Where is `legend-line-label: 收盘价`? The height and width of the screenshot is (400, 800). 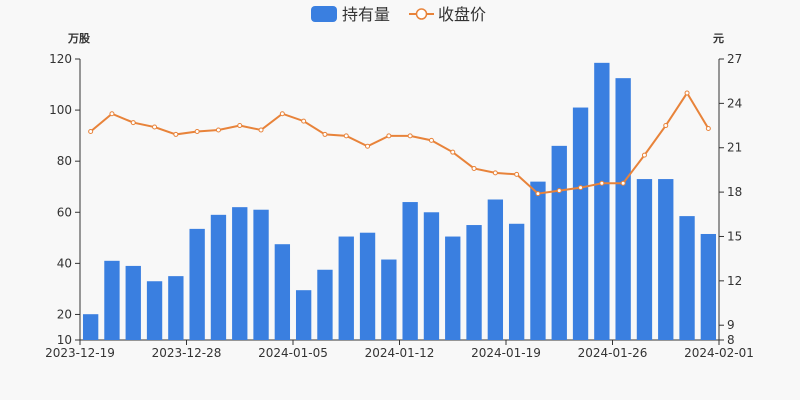
legend-line-label: 收盘价 is located at coordinates (462, 14).